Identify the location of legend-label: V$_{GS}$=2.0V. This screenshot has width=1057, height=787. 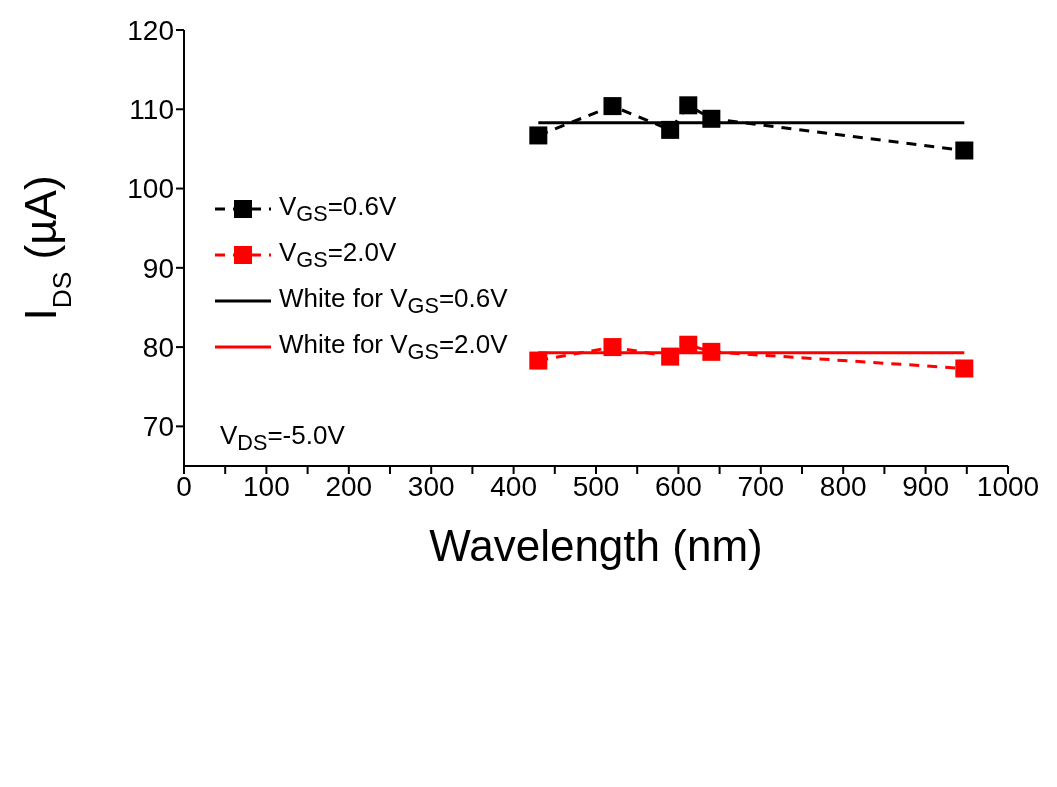
(338, 255).